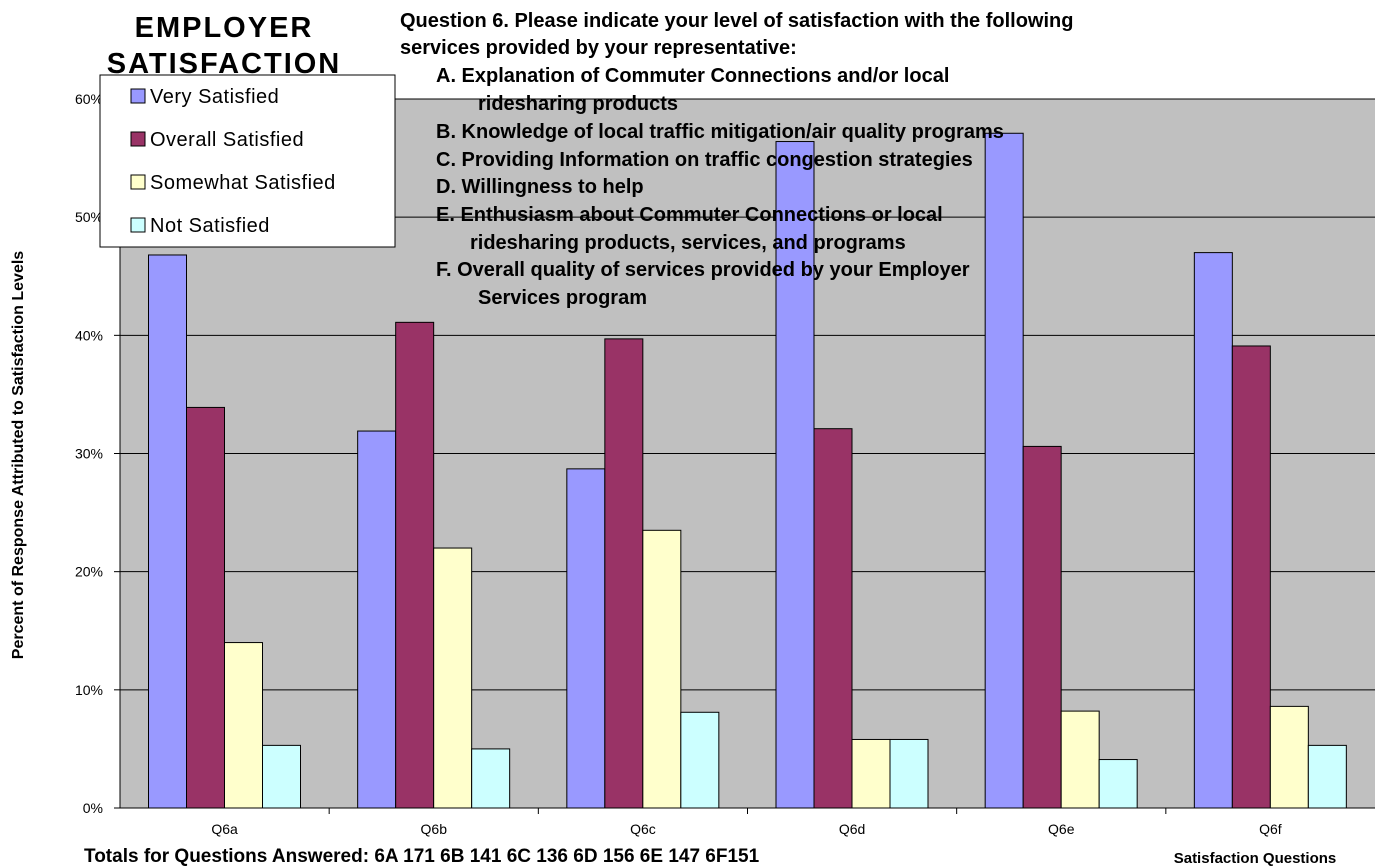 Image resolution: width=1375 pixels, height=867 pixels. Describe the element at coordinates (89, 454) in the screenshot. I see `y-tick-label: 30%` at that location.